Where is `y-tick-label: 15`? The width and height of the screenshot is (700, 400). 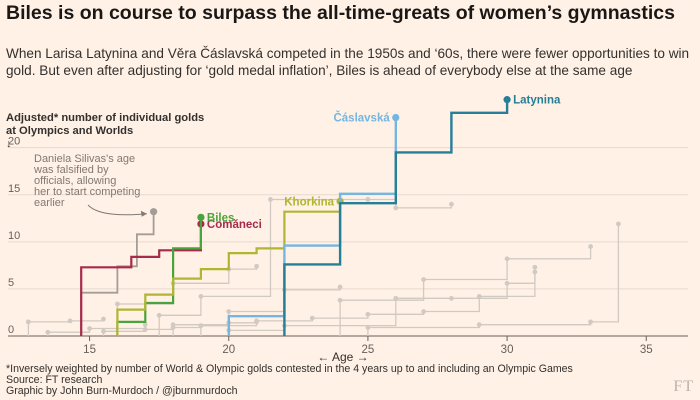
y-tick-label: 15 is located at coordinates (14, 189).